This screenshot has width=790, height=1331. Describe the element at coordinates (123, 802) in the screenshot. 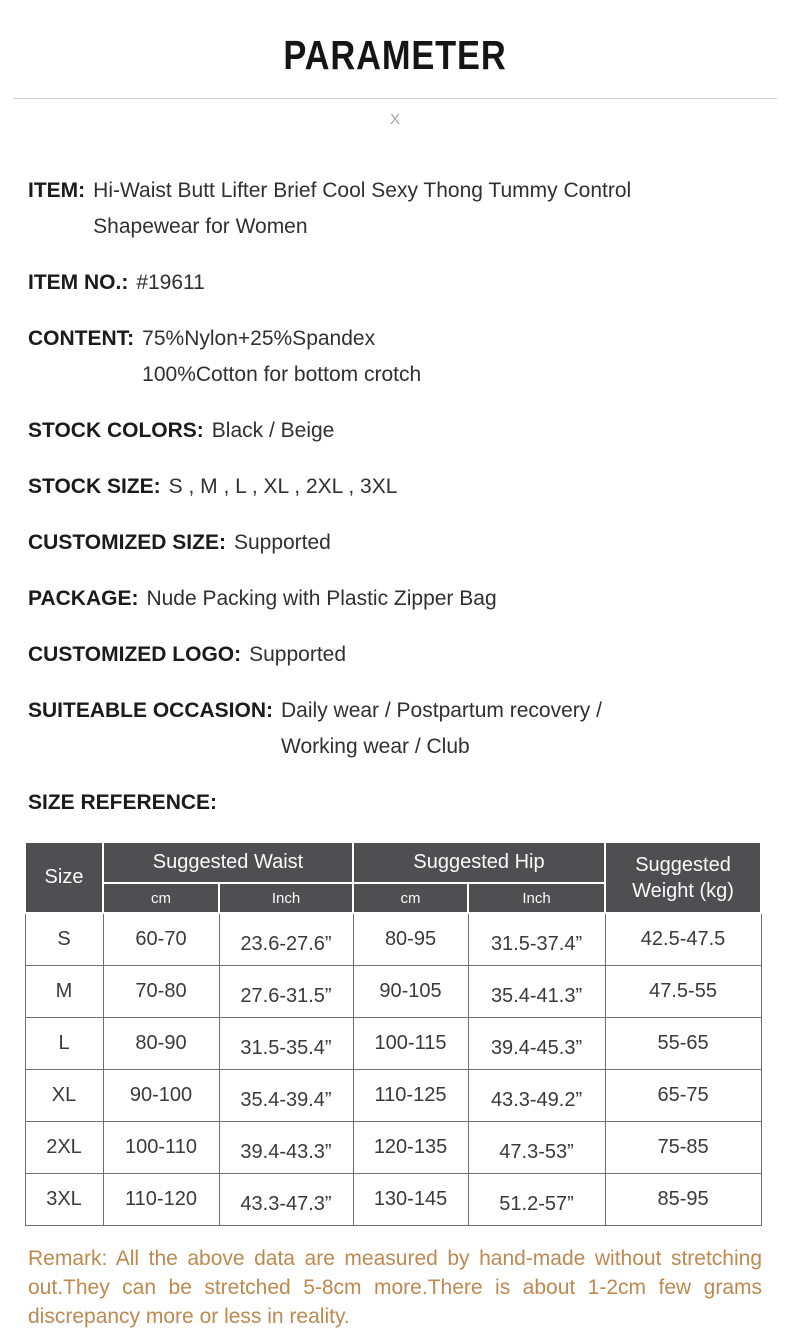

I see `field-label: SIZE REFERENCE:` at that location.